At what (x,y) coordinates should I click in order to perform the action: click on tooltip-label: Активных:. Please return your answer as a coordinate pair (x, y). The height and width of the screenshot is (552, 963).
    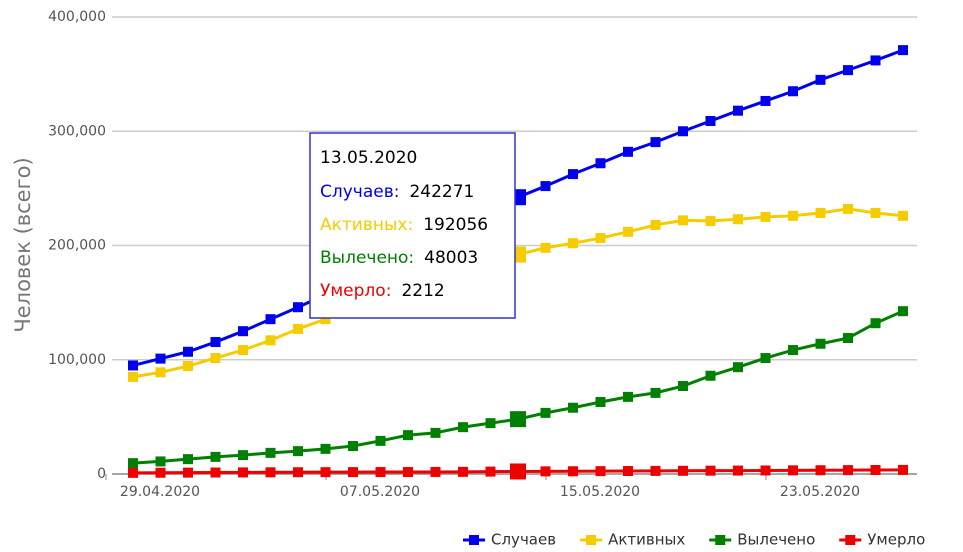
    Looking at the image, I should click on (366, 225).